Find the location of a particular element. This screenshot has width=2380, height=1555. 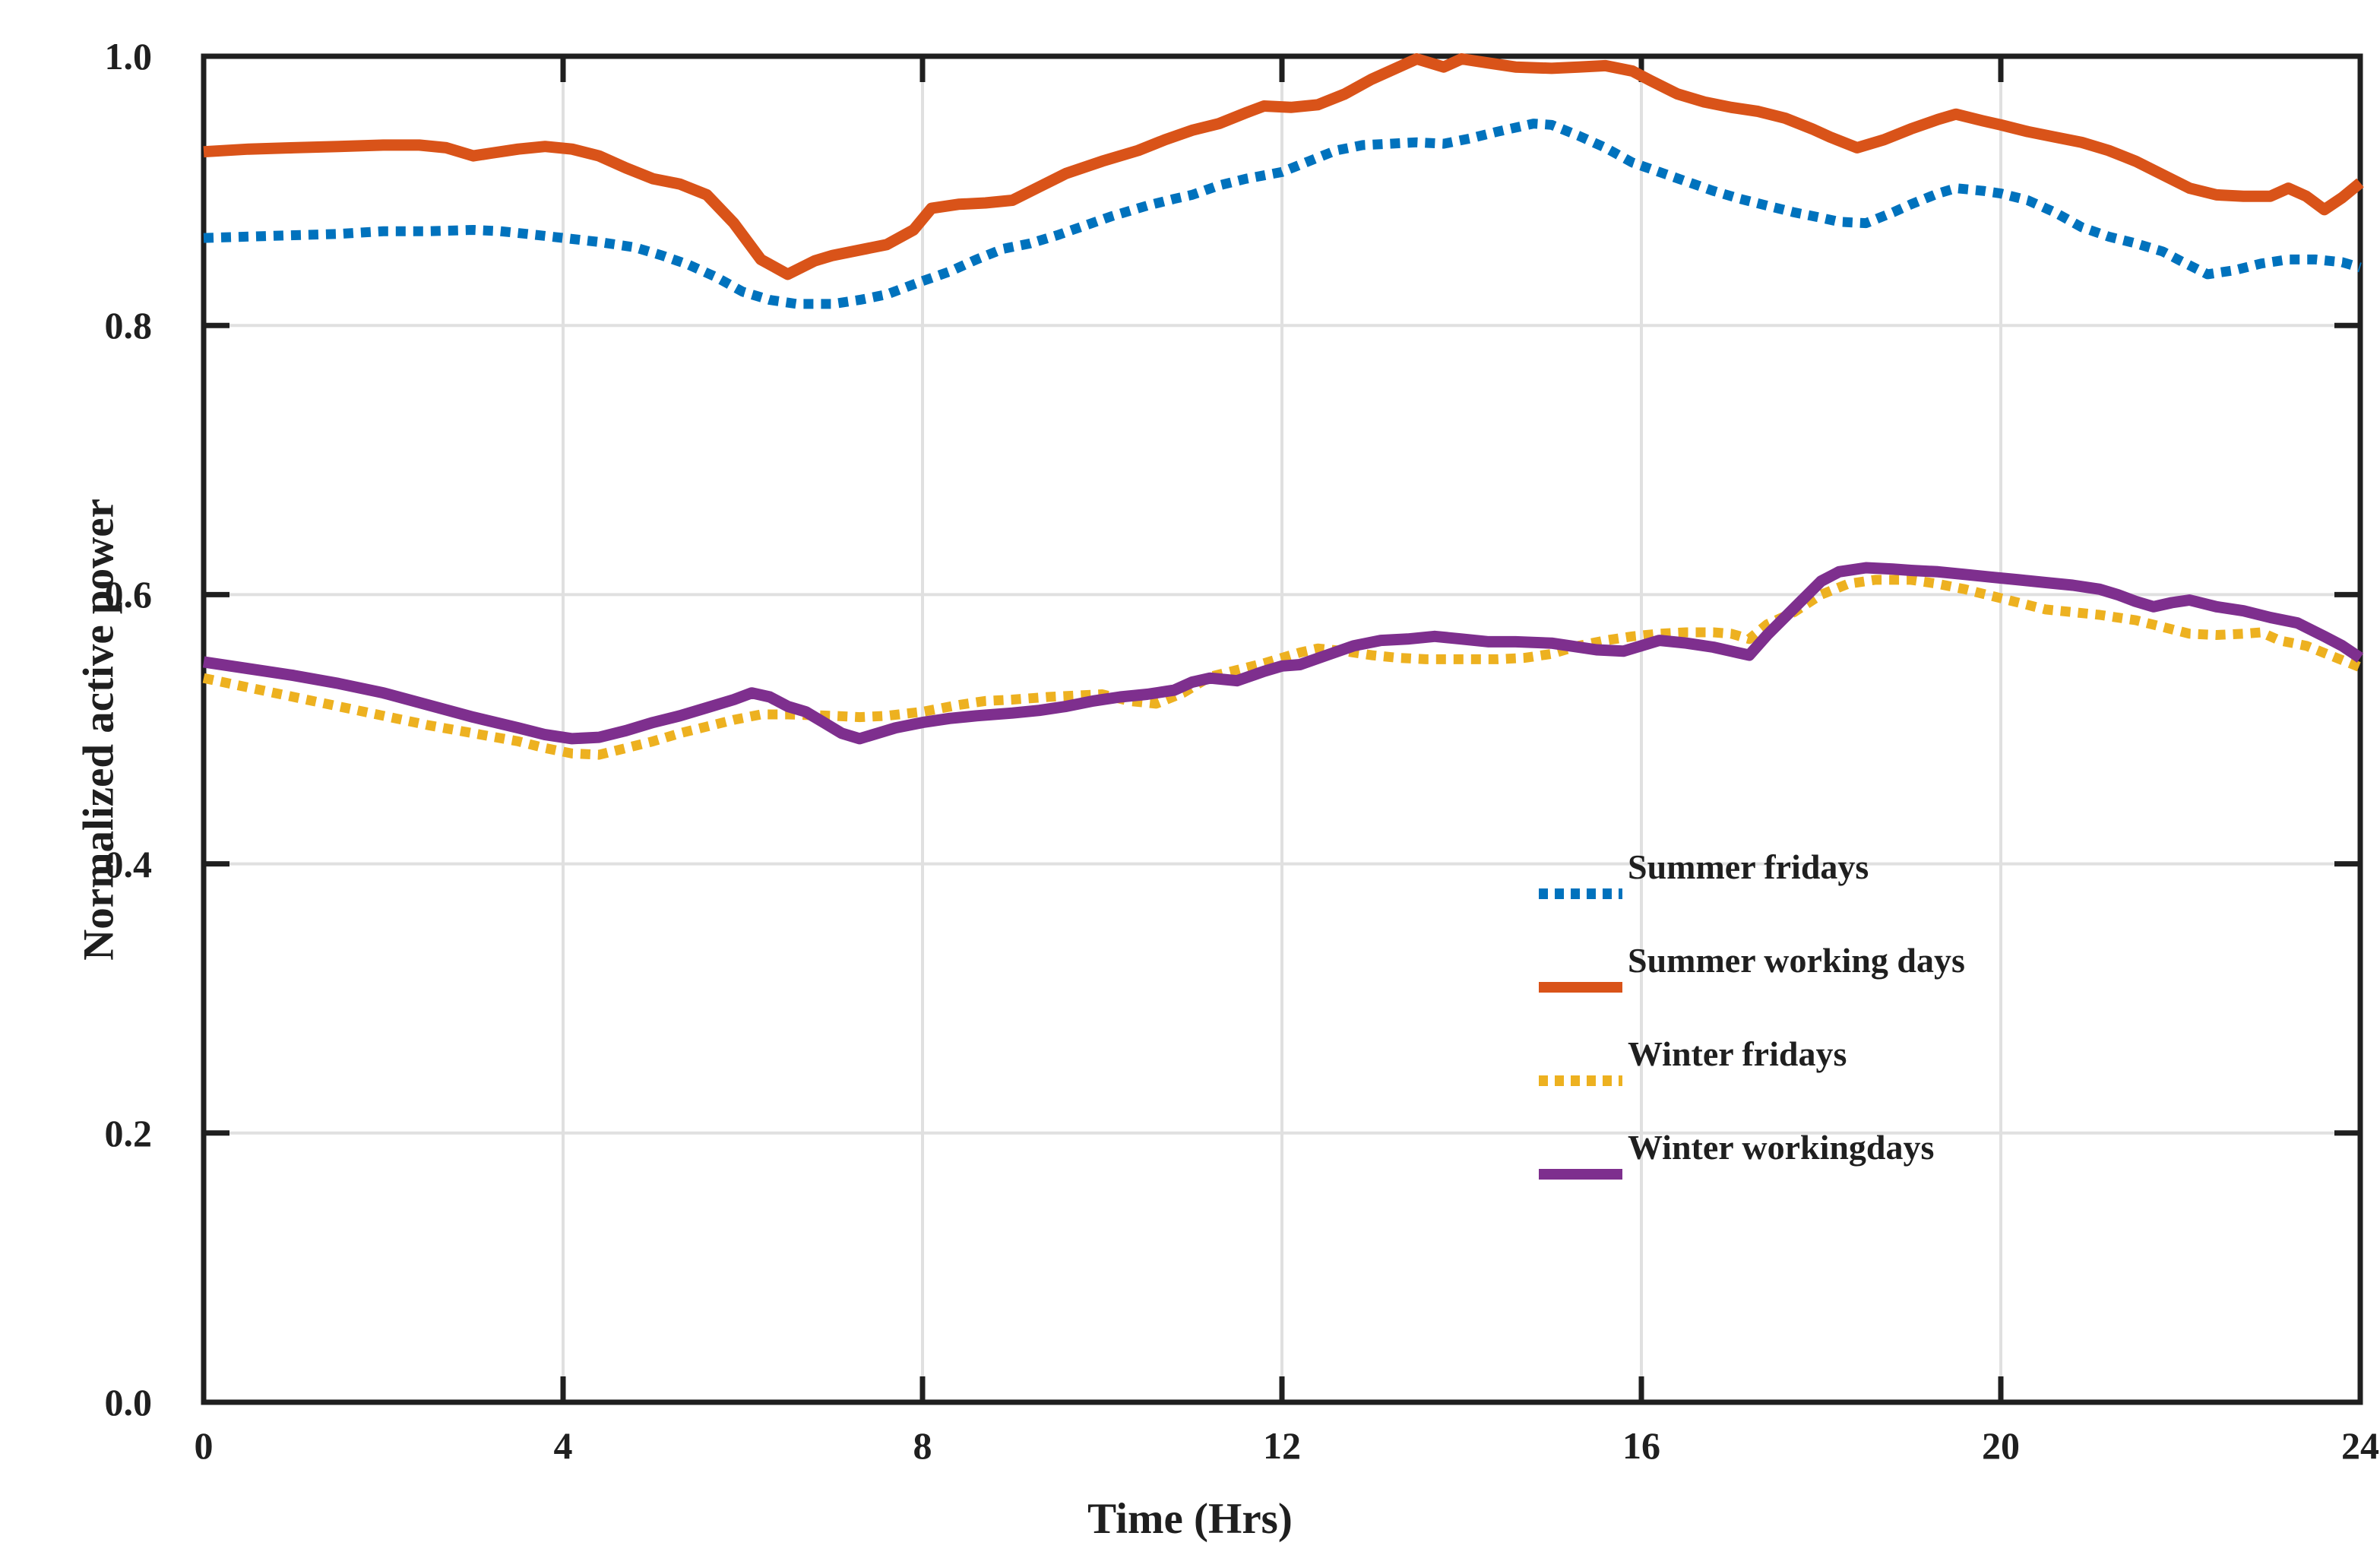

series-line-summer-fridays is located at coordinates (1282, 214).